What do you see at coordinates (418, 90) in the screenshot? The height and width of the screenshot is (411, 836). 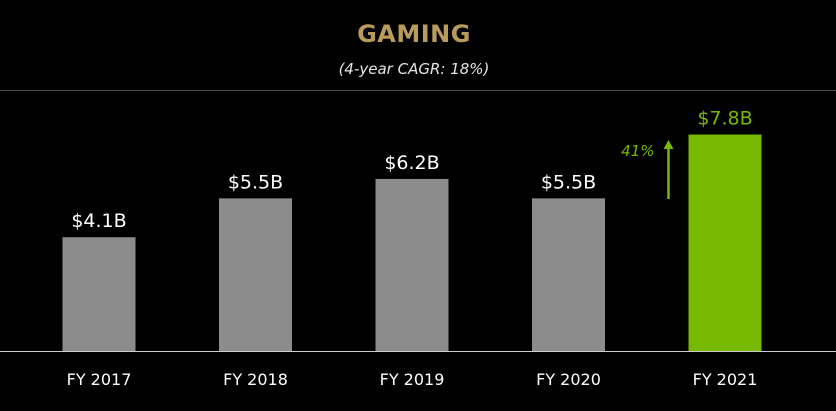 I see `title-divider` at bounding box center [418, 90].